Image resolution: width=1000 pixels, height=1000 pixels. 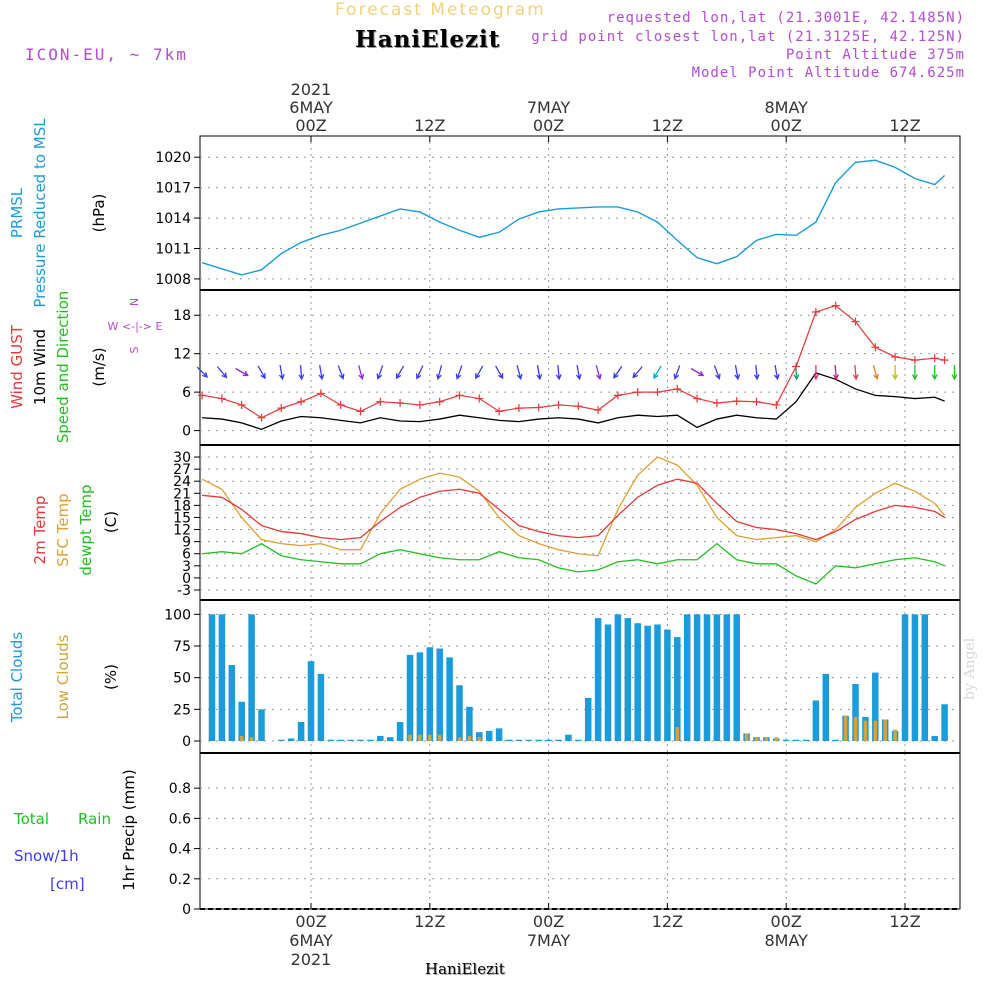 I want to click on watermark: by Angel, so click(x=970, y=668).